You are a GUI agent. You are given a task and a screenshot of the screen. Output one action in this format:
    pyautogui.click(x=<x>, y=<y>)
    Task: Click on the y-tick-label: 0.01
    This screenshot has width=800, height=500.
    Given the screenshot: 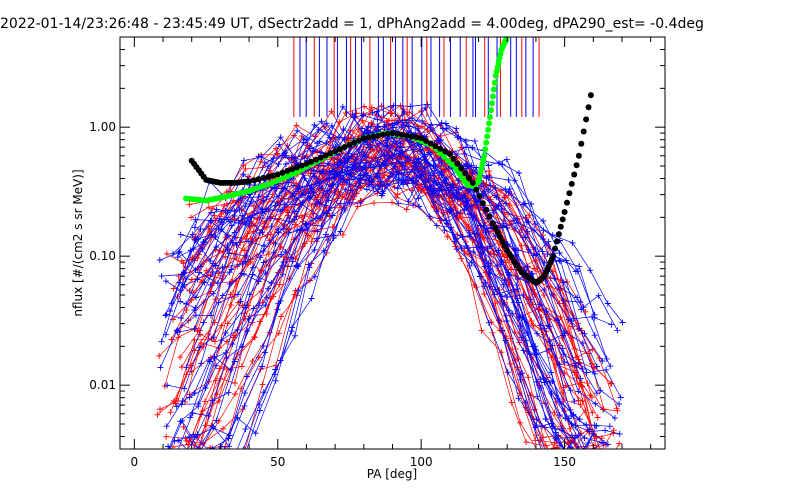 What is the action you would take?
    pyautogui.click(x=102, y=385)
    